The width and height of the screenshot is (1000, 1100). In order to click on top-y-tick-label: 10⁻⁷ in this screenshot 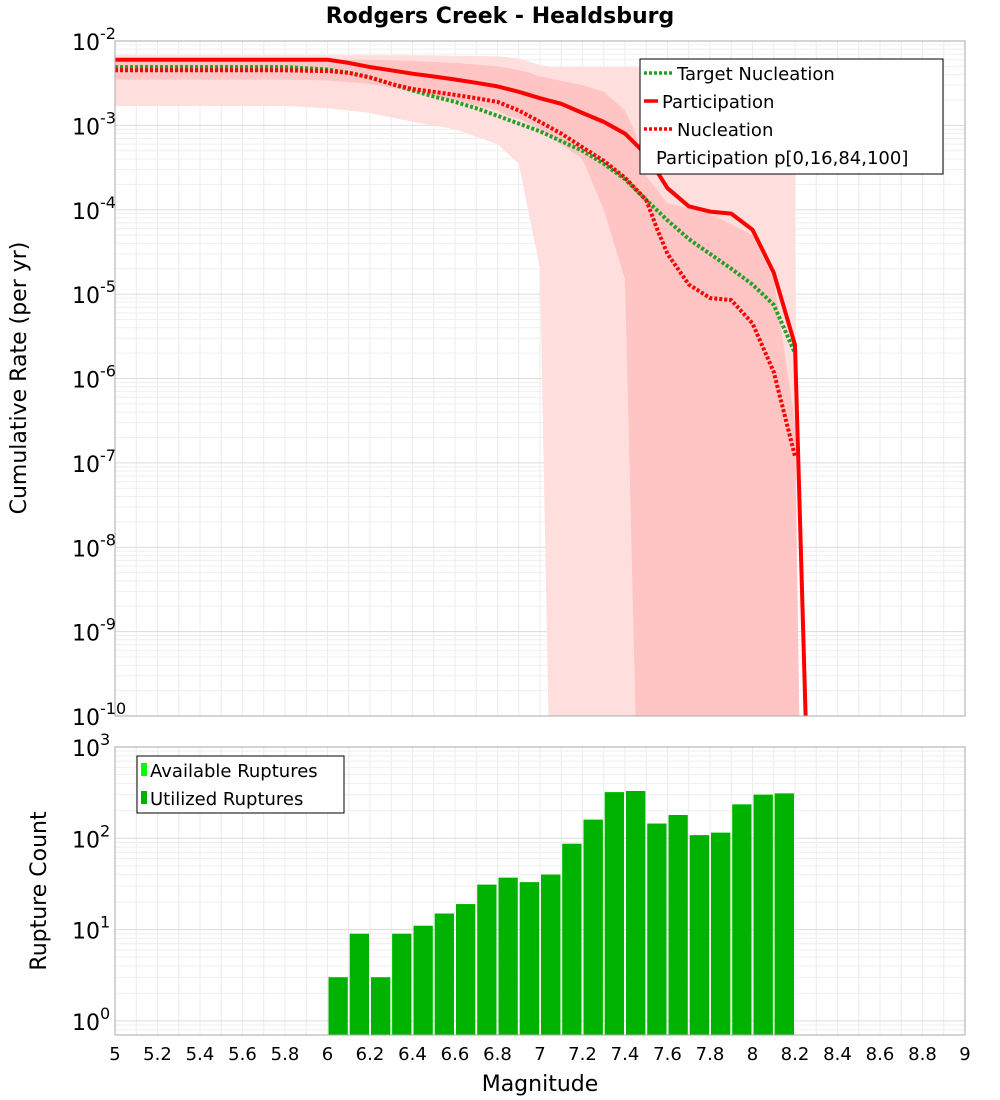, I will do `click(94, 462)`.